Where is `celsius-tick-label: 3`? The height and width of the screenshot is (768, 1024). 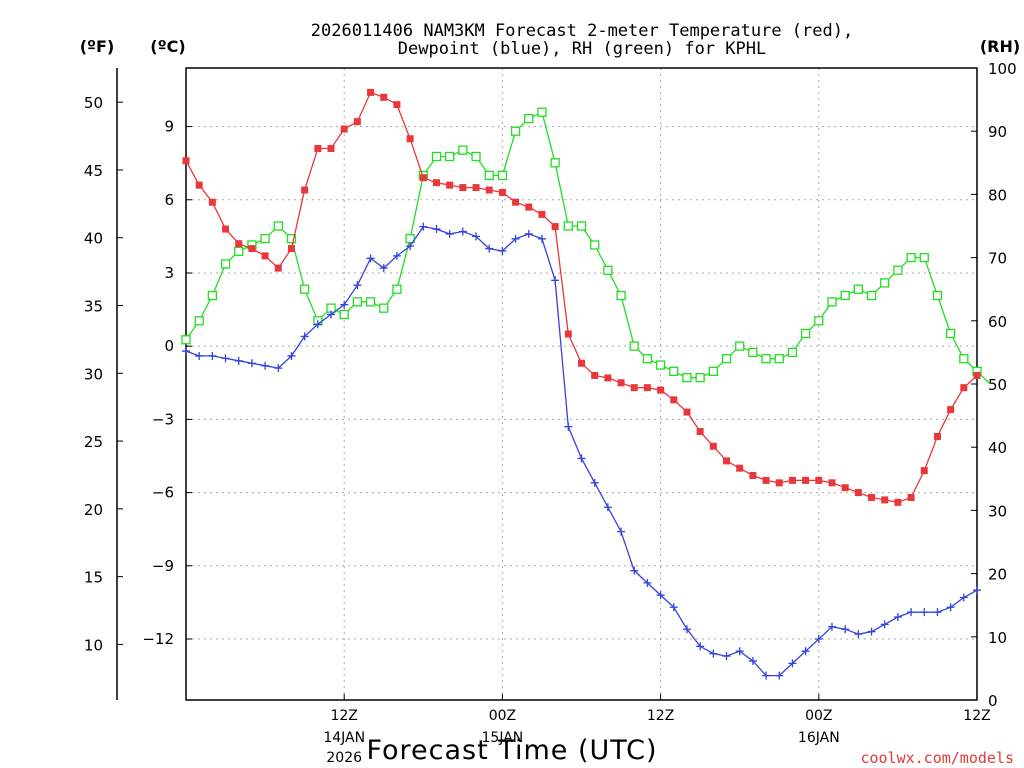 celsius-tick-label: 3 is located at coordinates (169, 273).